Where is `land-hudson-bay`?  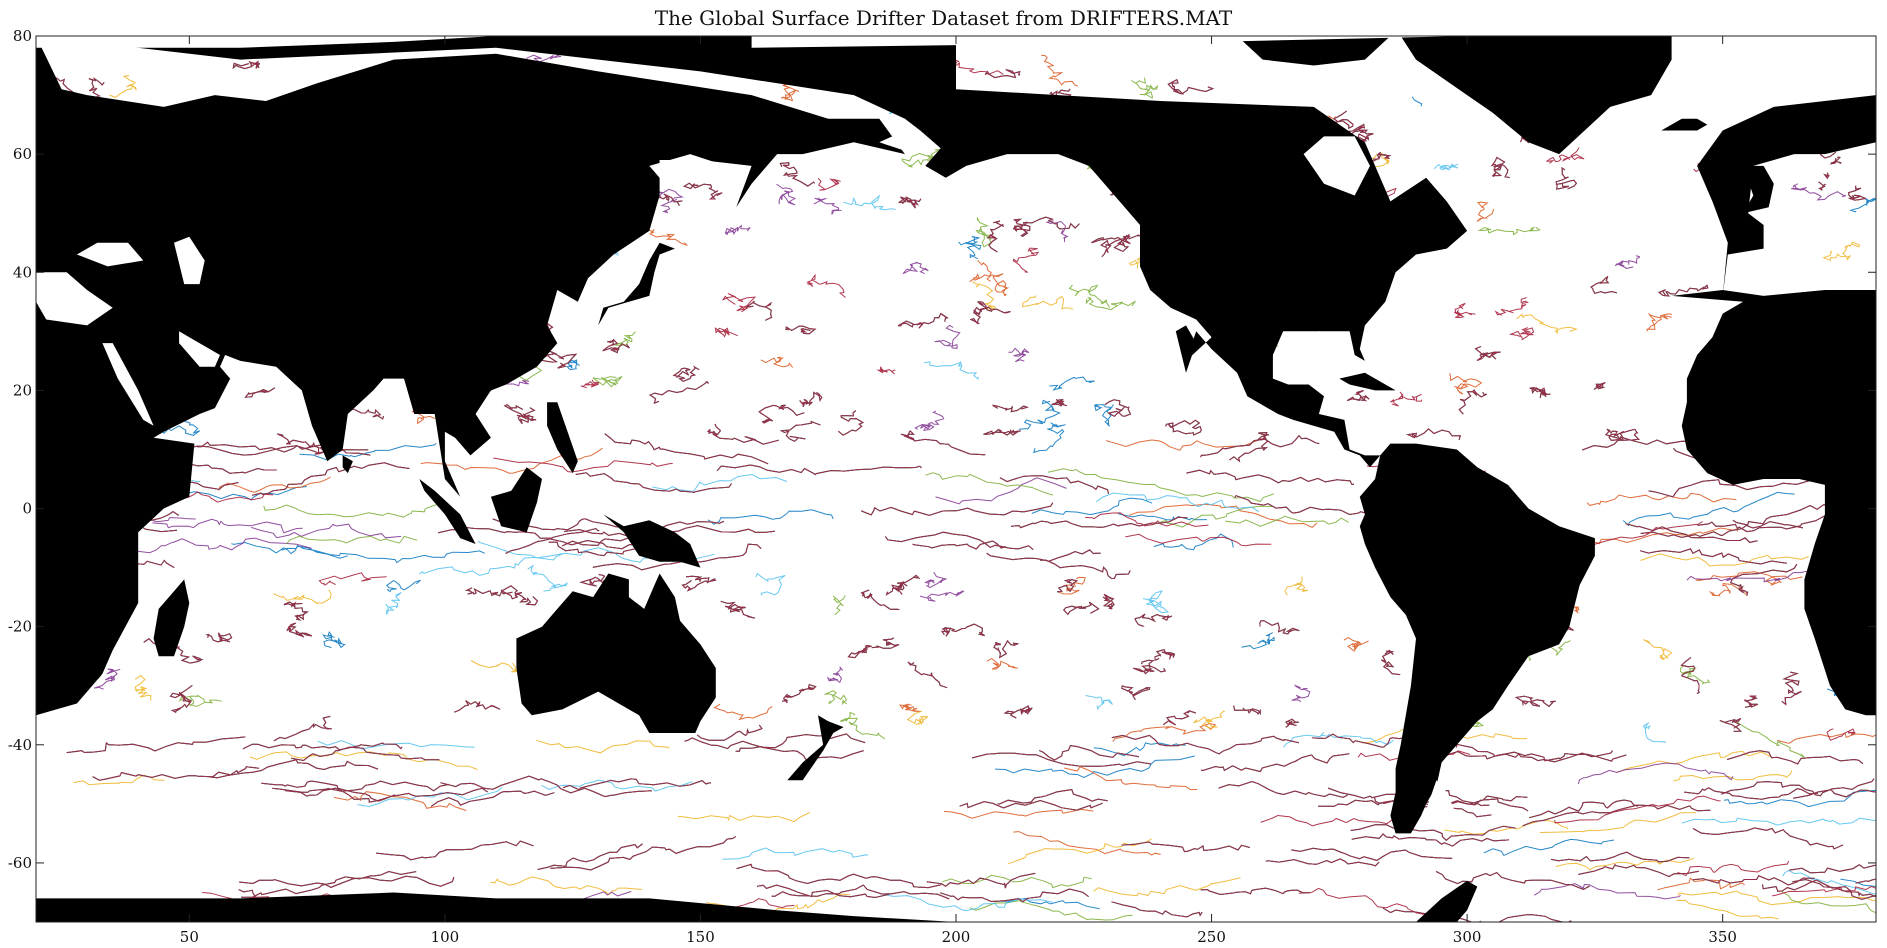 land-hudson-bay is located at coordinates (1336, 166).